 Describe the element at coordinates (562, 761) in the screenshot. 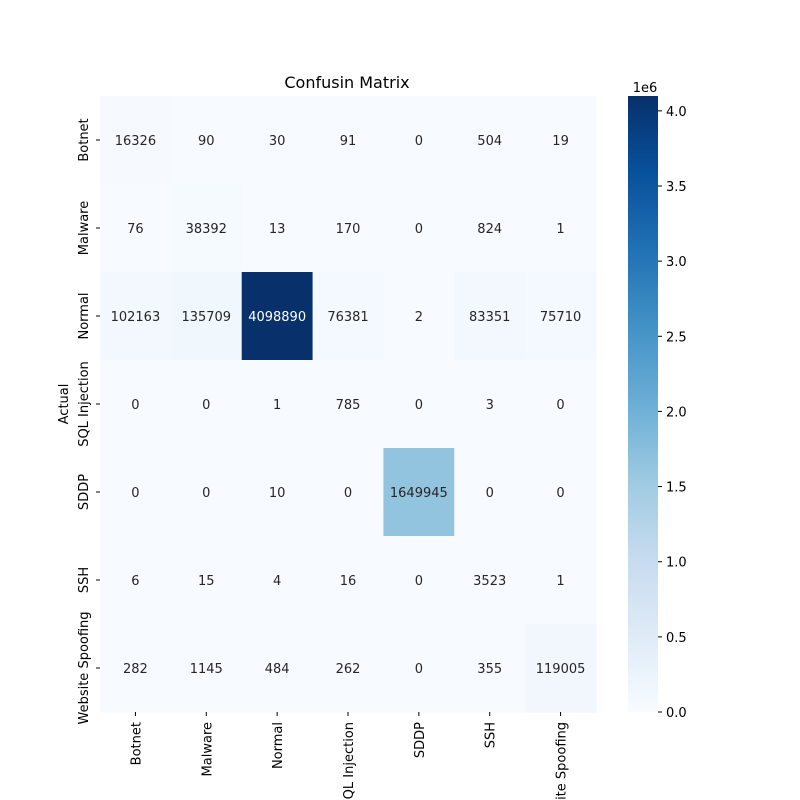

I see `column-label: Website Spoofing` at that location.